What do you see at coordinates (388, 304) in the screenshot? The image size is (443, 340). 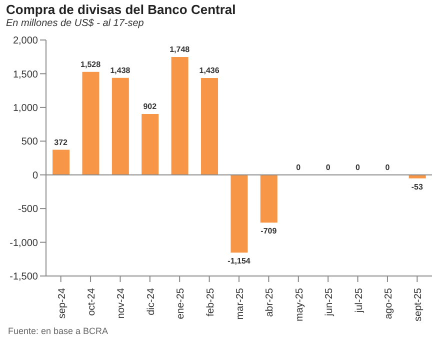 I see `x-tick-label: ago-25` at bounding box center [388, 304].